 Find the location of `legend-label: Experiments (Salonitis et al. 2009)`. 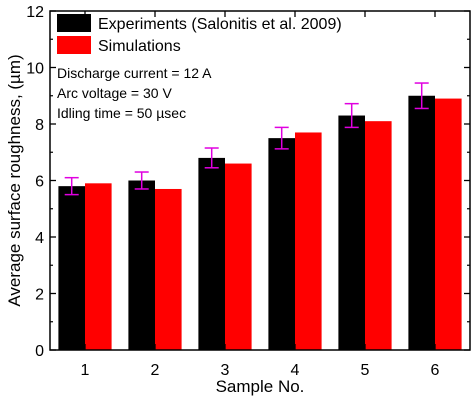

legend-label: Experiments (Salonitis et al. 2009) is located at coordinates (220, 24).